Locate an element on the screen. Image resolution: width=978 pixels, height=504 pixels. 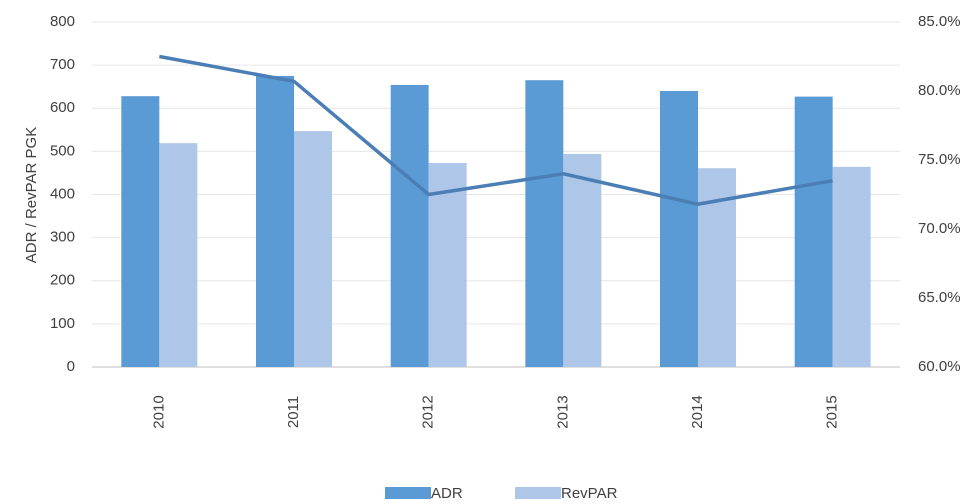
y-tick-label: 100 is located at coordinates (62, 323).